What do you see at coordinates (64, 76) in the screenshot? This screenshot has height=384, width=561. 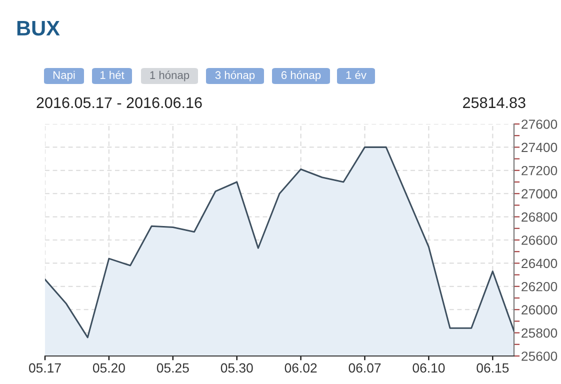 I see `text: Napi` at bounding box center [64, 76].